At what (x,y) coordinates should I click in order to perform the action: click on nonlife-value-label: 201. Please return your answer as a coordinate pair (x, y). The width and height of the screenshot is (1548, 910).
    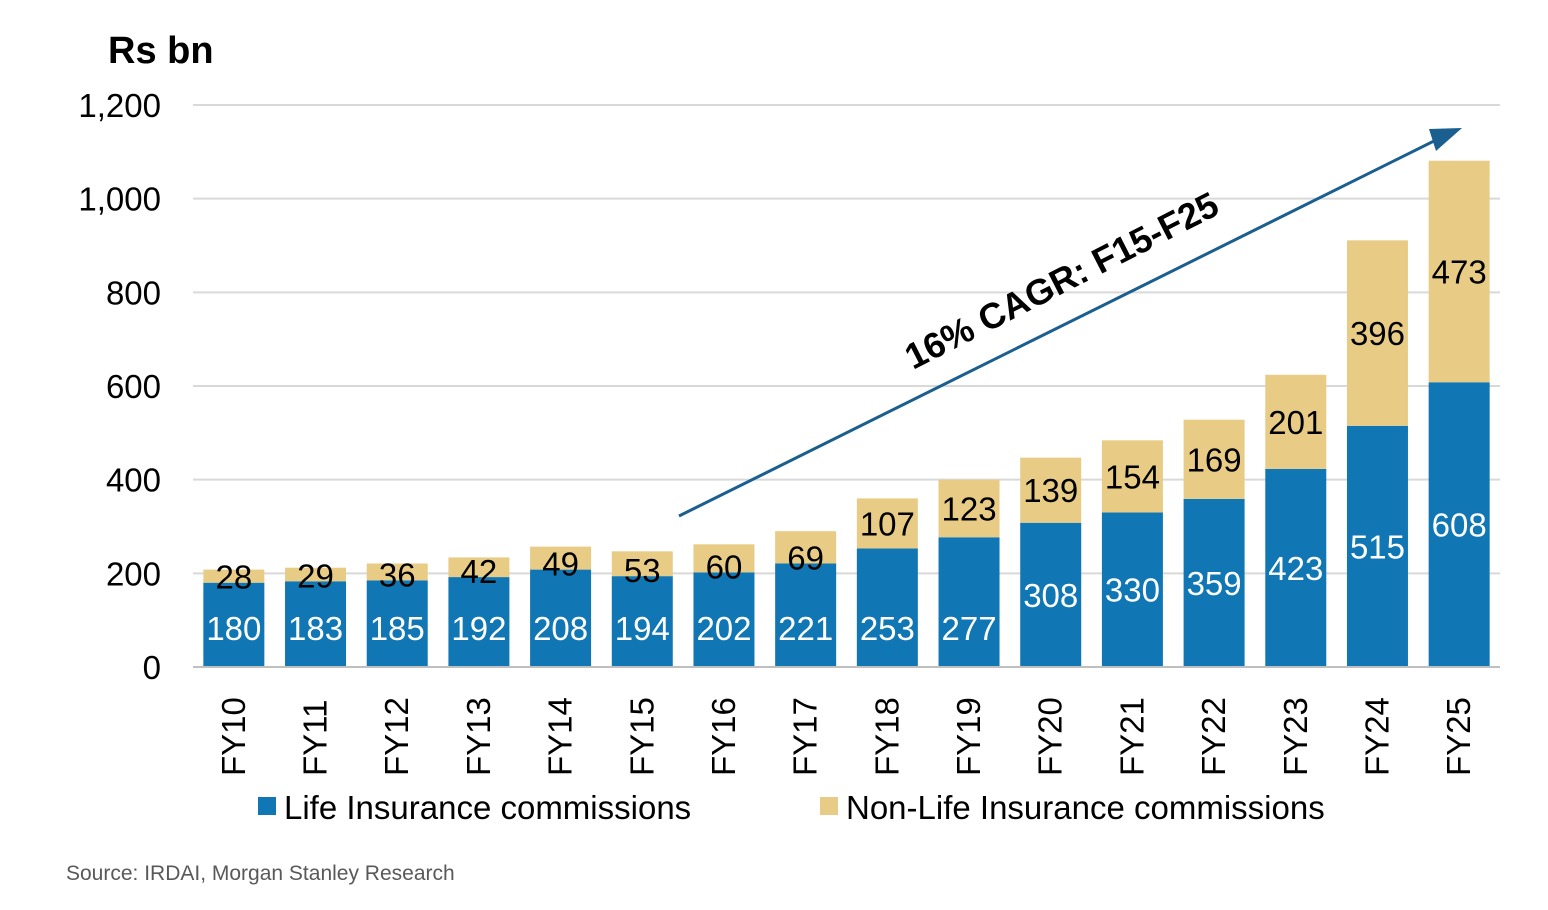
    Looking at the image, I should click on (1295, 422).